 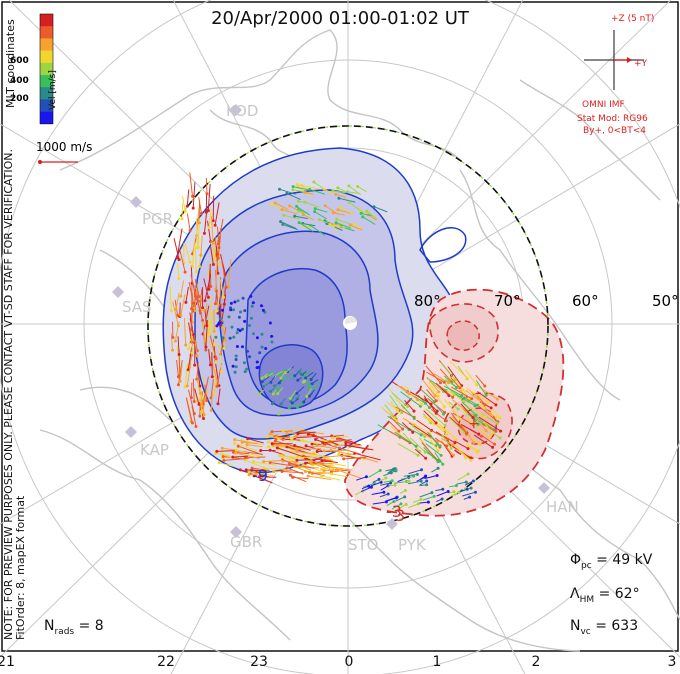 I want to click on positive-cell, so click(x=454, y=402).